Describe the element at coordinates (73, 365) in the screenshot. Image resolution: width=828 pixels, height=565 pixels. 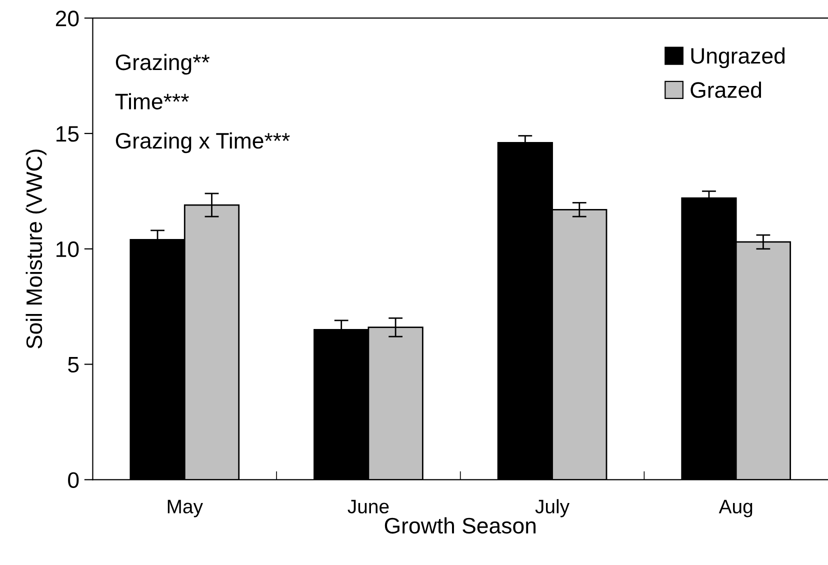
I see `y-tick-label: 5` at that location.